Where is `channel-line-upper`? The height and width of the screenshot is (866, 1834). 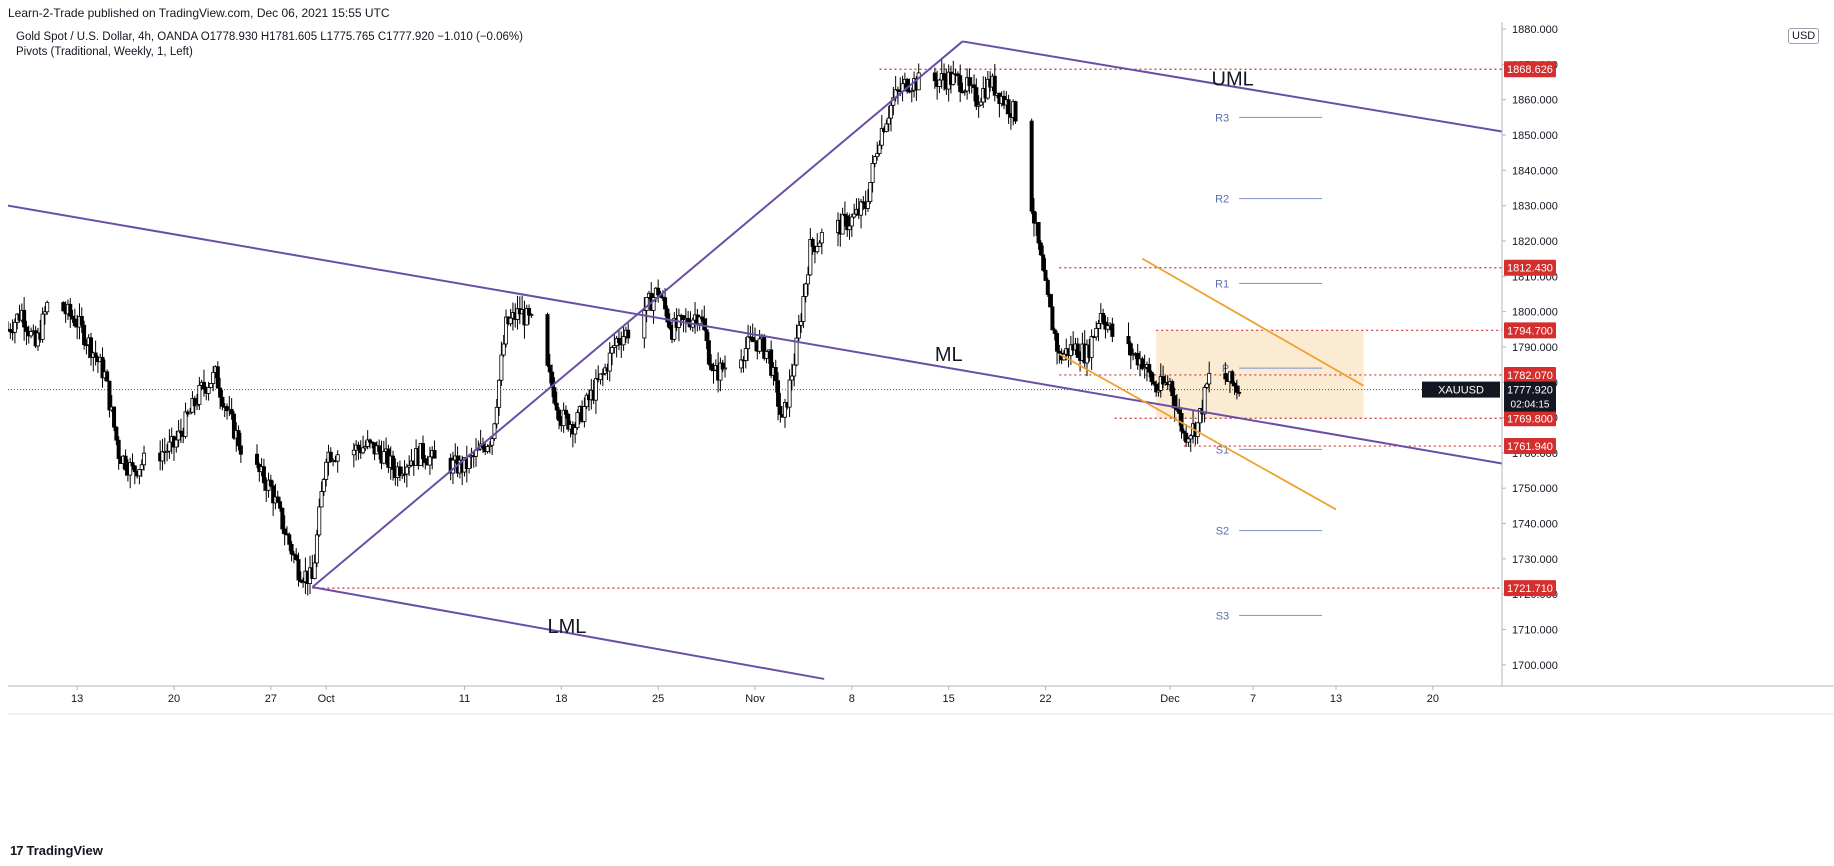
channel-line-upper is located at coordinates (1253, 322).